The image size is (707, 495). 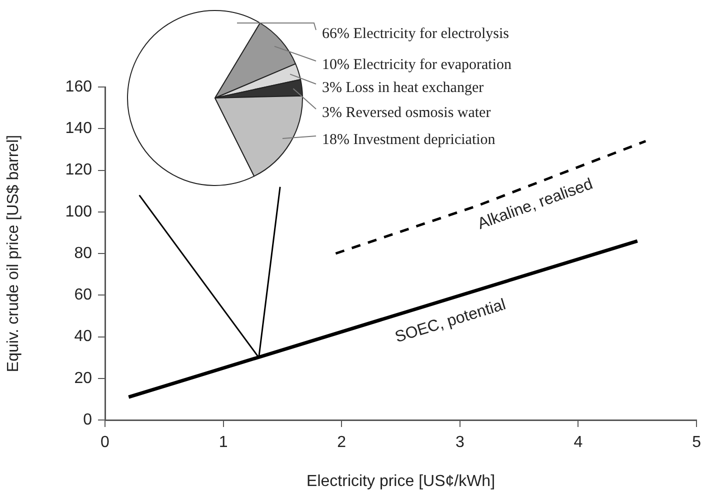 I want to click on y-tick-label: 0, so click(x=87, y=419).